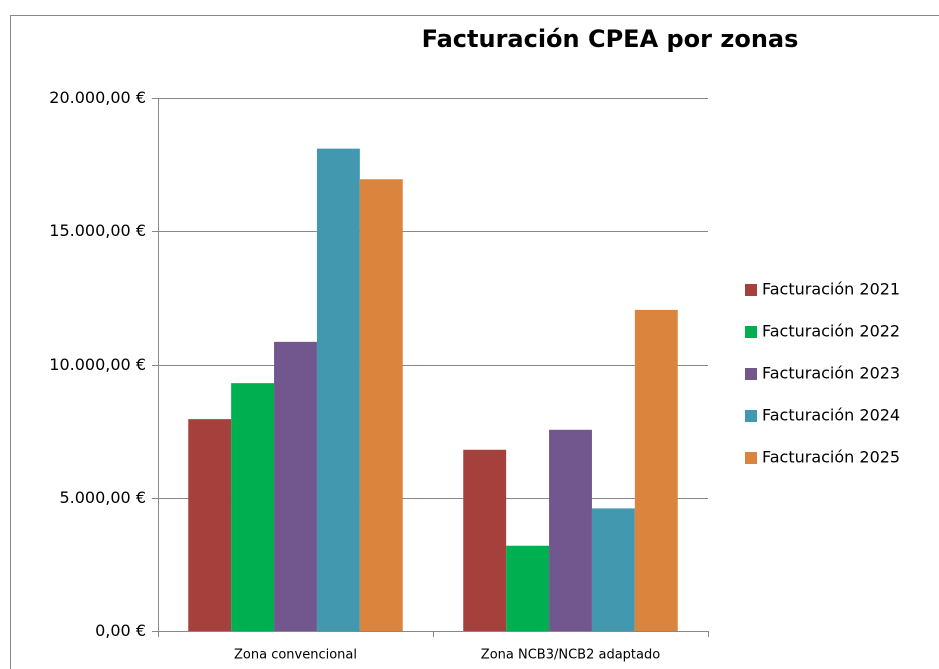 This screenshot has height=669, width=939. What do you see at coordinates (97, 230) in the screenshot?
I see `y-tick-label: 15.000,00 €` at bounding box center [97, 230].